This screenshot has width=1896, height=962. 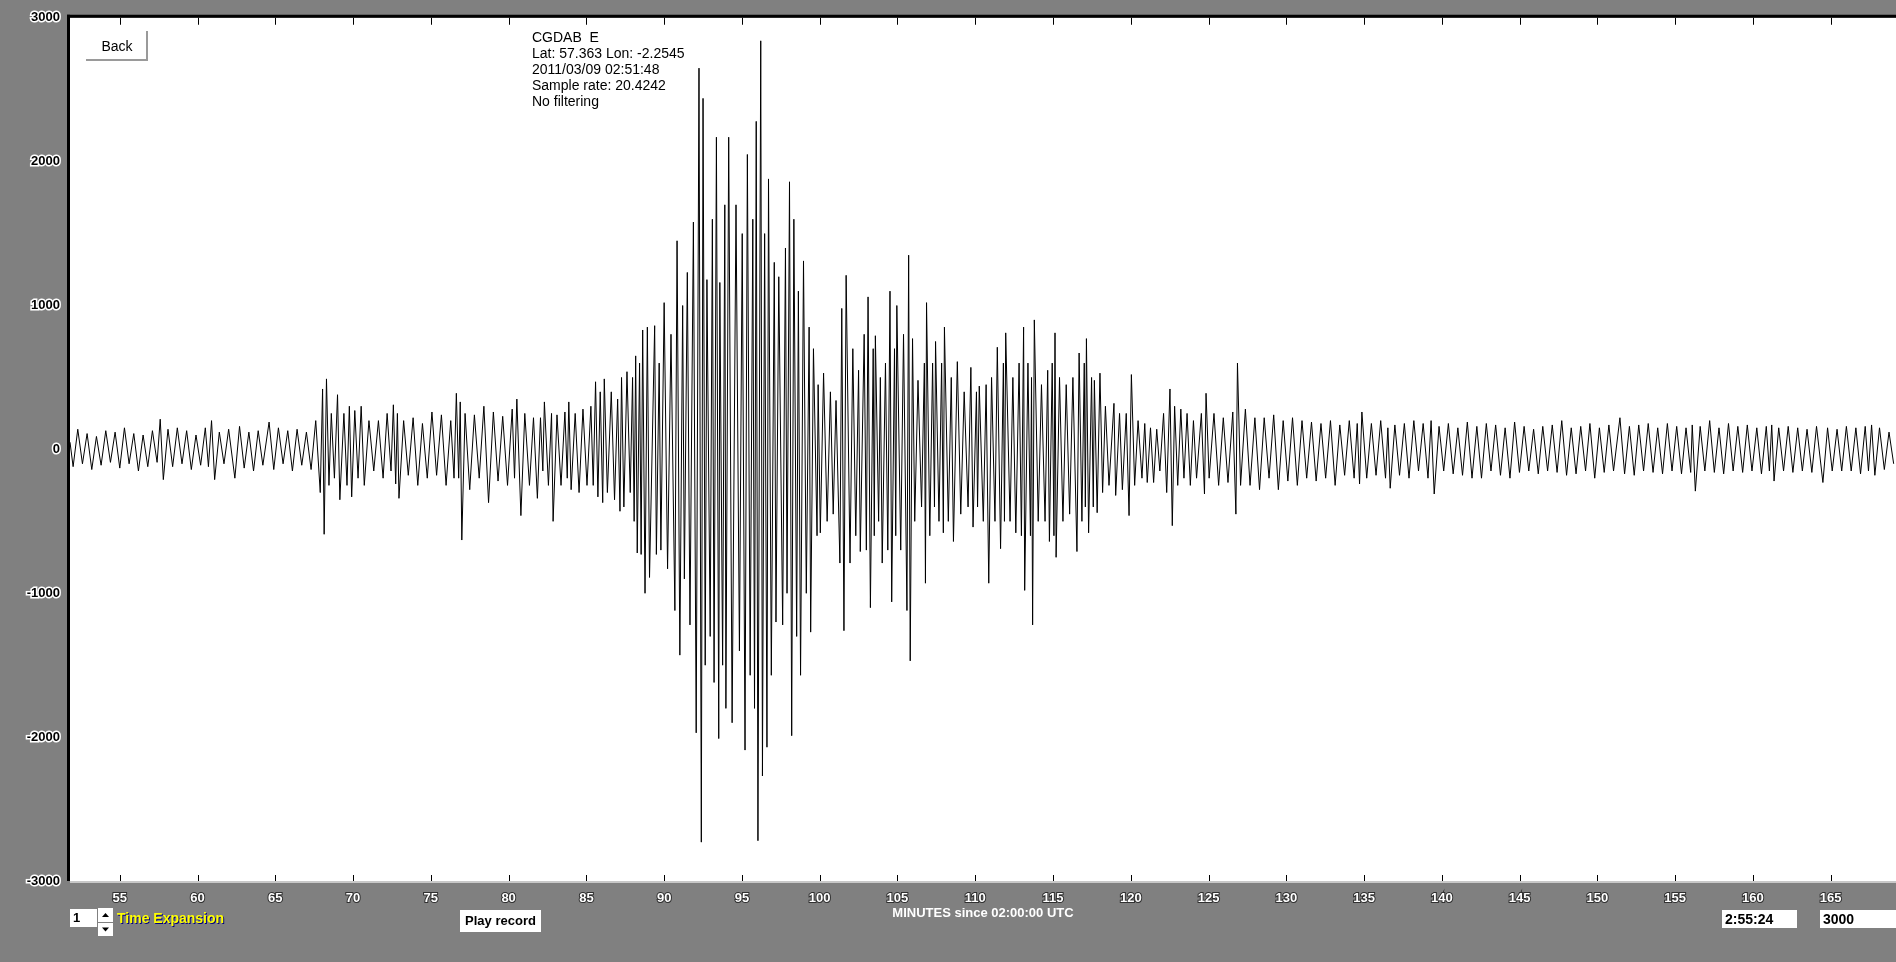 What do you see at coordinates (197, 898) in the screenshot?
I see `x-tick-label: 60` at bounding box center [197, 898].